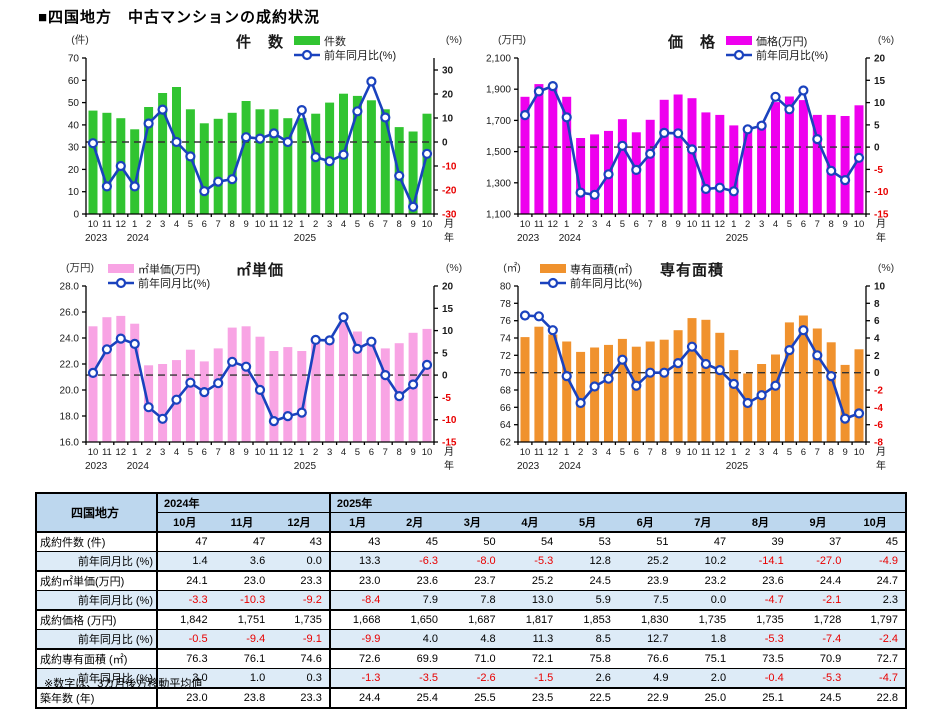 The height and width of the screenshot is (709, 930). I want to click on table-cell: 0.0, so click(301, 561).